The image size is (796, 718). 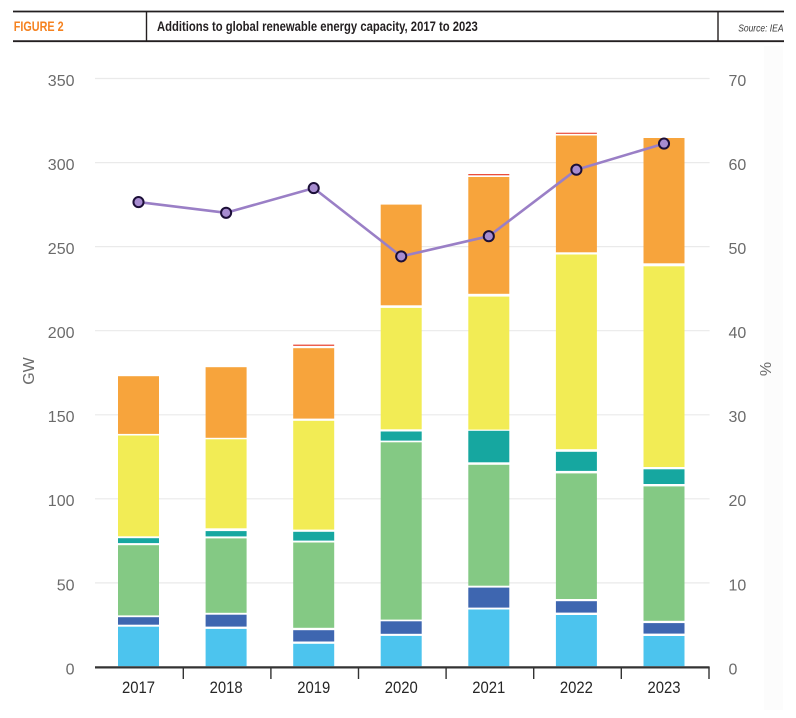 I want to click on svg-text: 30, so click(x=738, y=417).